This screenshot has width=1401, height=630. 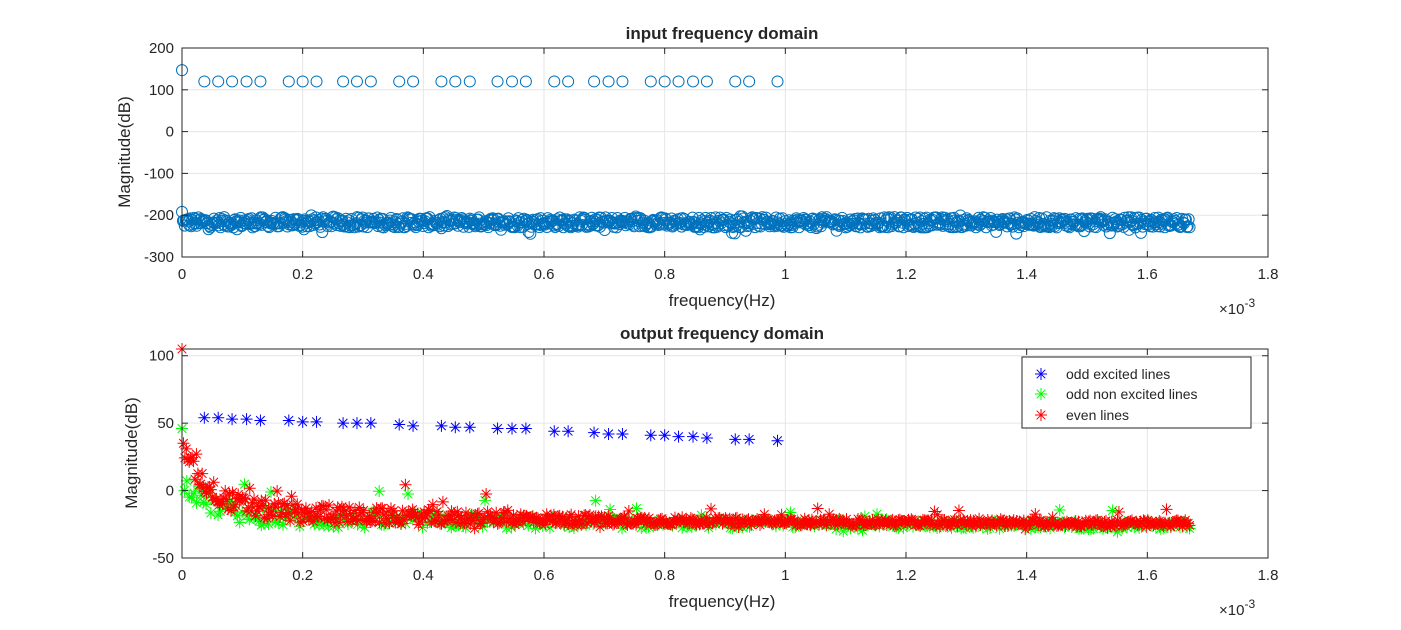 I want to click on legend-box, so click(x=1136, y=392).